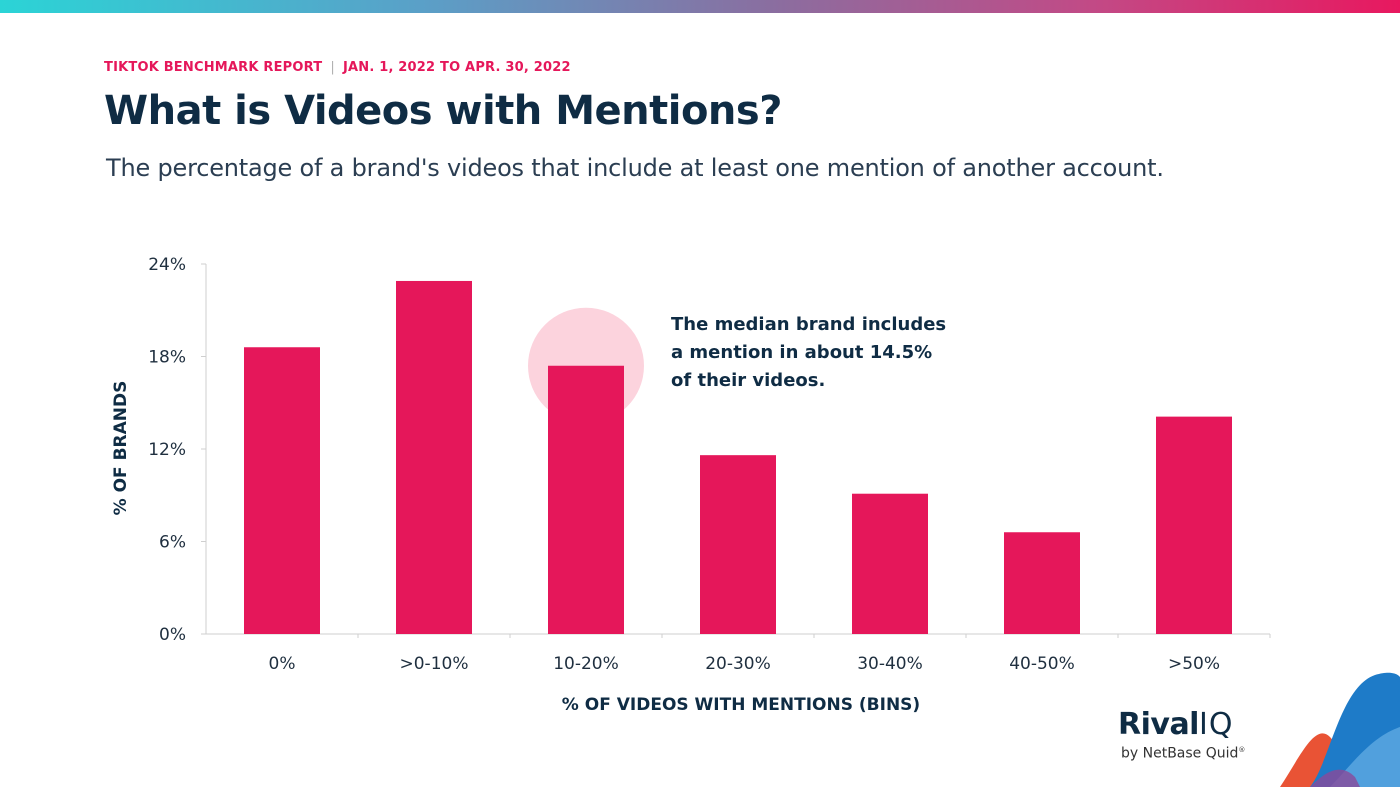  Describe the element at coordinates (1340, 729) in the screenshot. I see `corner-decoration-icon` at that location.